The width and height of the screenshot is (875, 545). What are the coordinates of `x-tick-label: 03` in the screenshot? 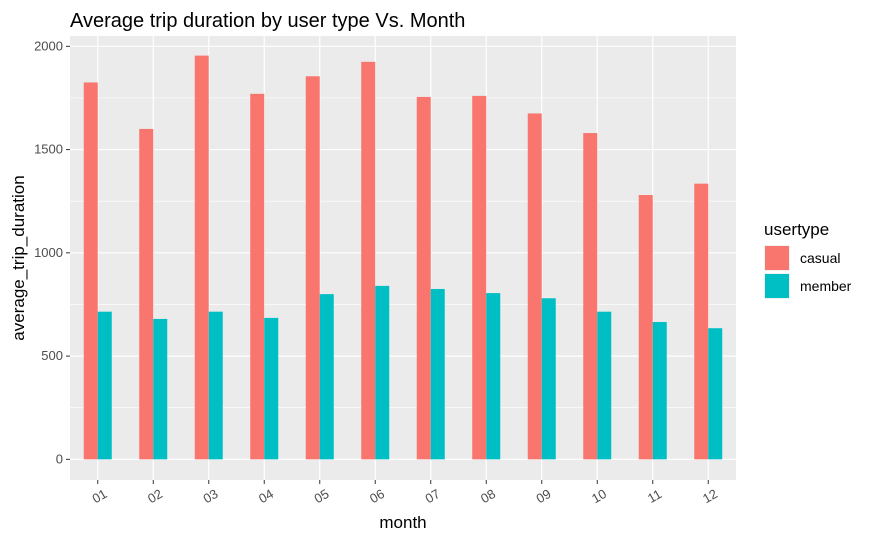 It's located at (210, 496).